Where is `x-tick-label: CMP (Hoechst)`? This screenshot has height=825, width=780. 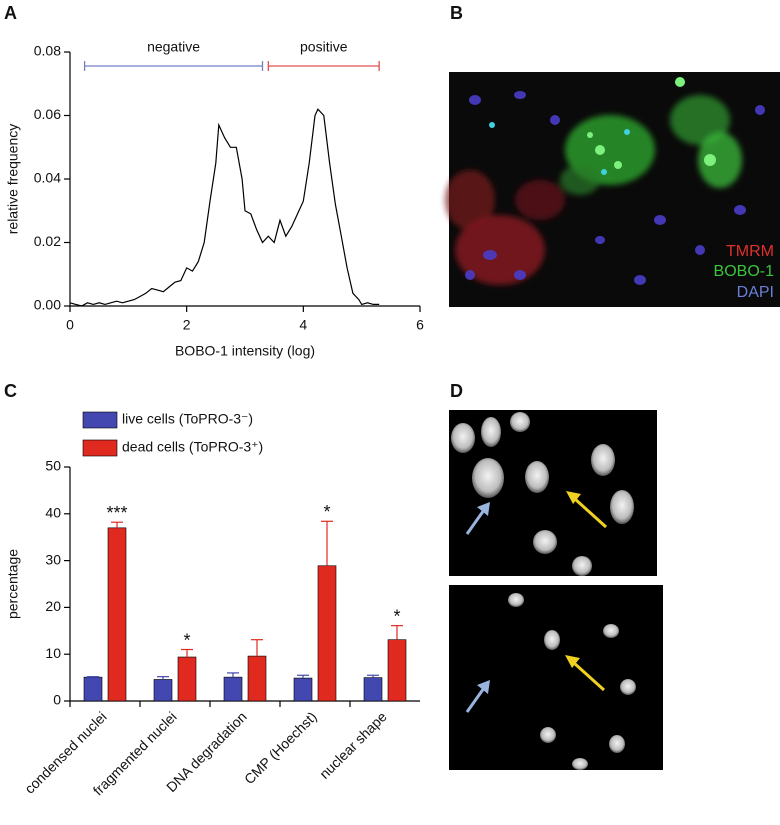 x-tick-label: CMP (Hoechst) is located at coordinates (280, 747).